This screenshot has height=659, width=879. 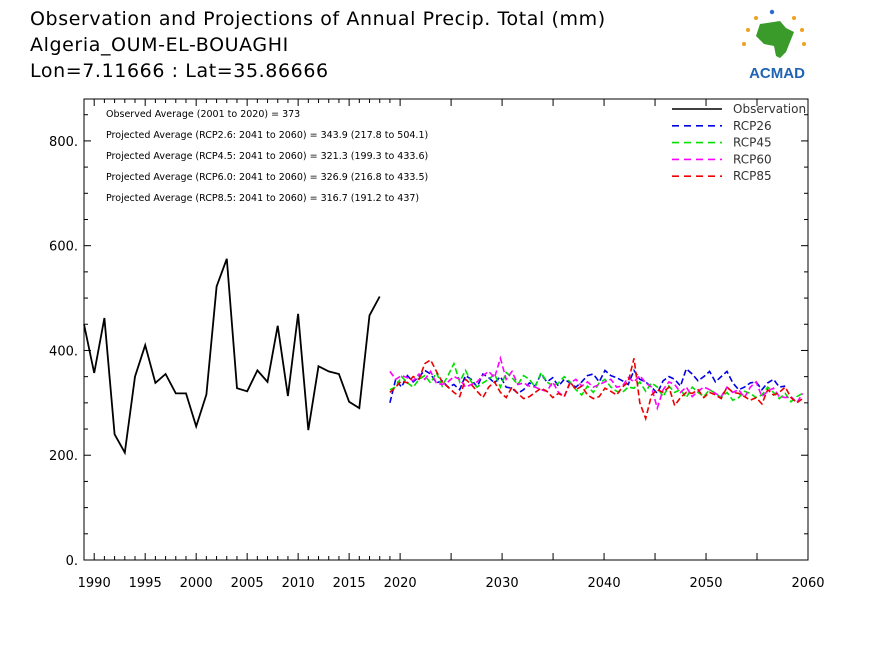 What do you see at coordinates (705, 583) in the screenshot?
I see `x-tick-label: 2050` at bounding box center [705, 583].